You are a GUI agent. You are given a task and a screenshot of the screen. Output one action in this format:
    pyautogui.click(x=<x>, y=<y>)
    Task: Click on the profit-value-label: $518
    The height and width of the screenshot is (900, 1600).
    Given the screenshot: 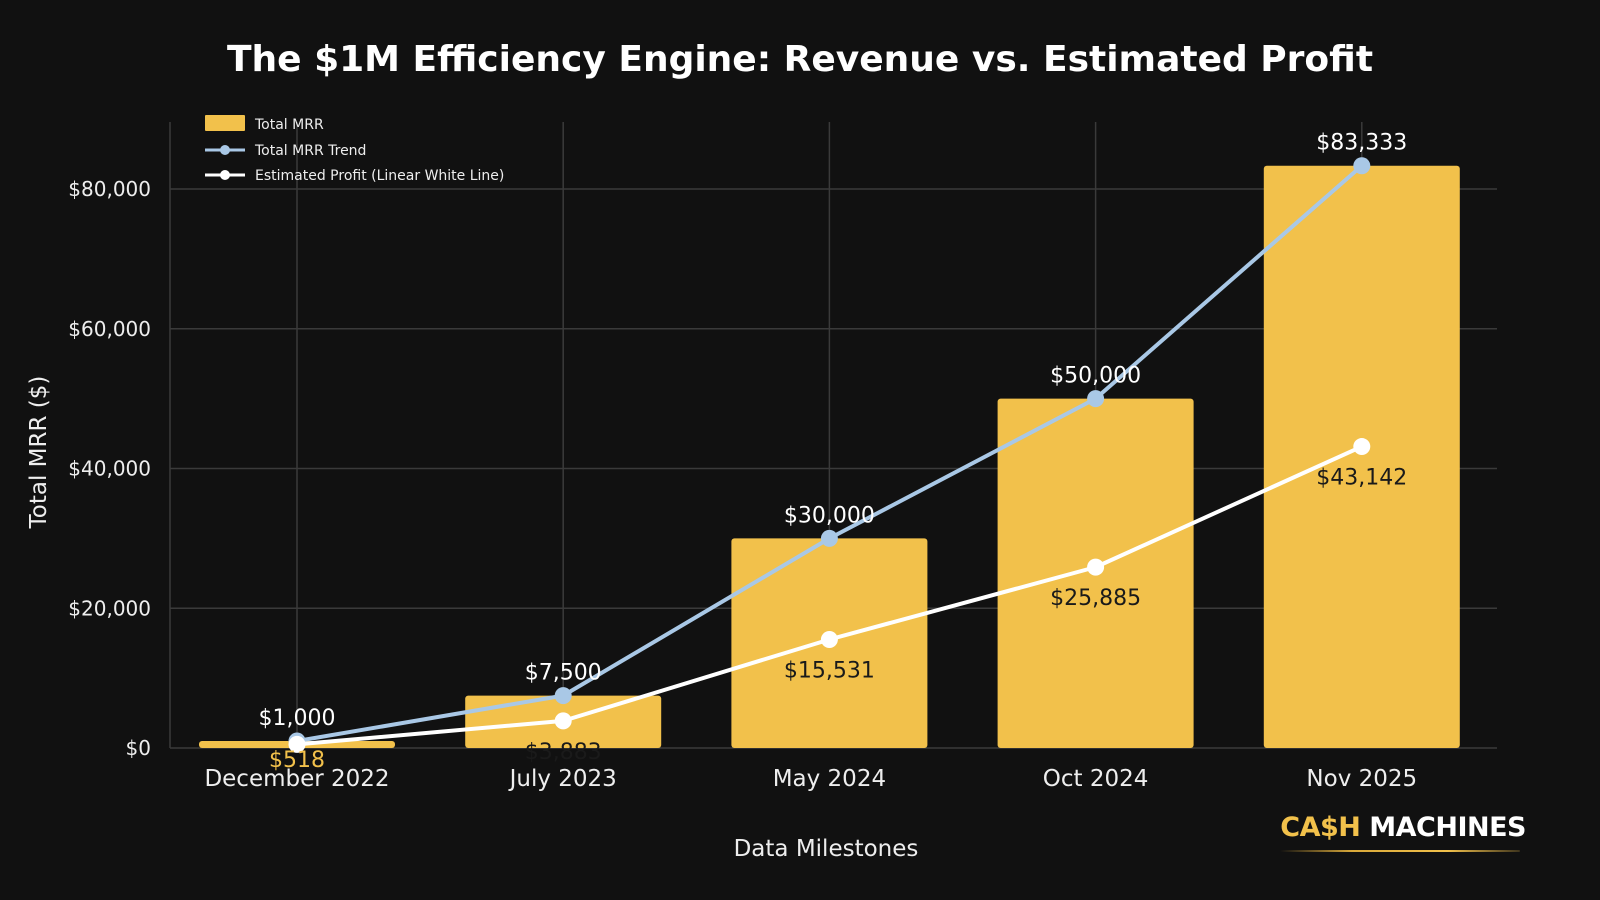 What is the action you would take?
    pyautogui.click(x=297, y=760)
    